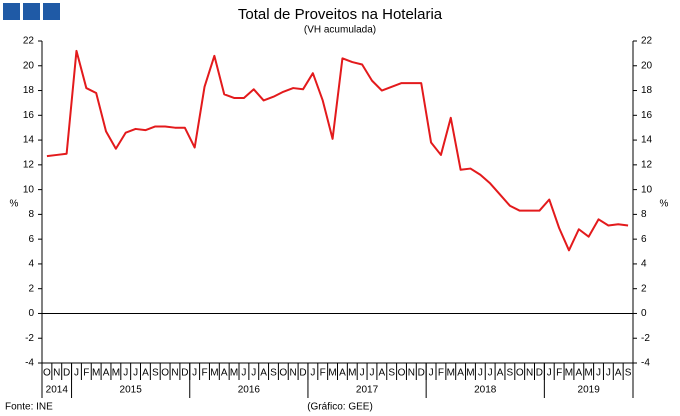  Describe the element at coordinates (31, 264) in the screenshot. I see `y-tick-label: 4` at that location.